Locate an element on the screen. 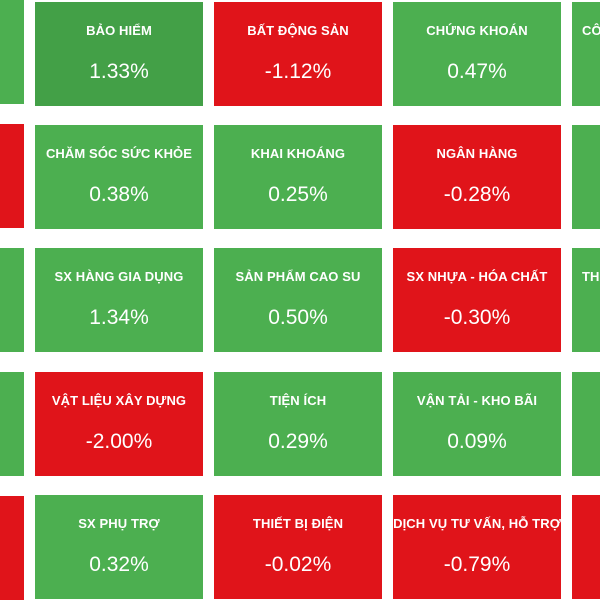 The image size is (600, 600). sector-name: VẬN TẢI - KHO BÃI is located at coordinates (477, 400).